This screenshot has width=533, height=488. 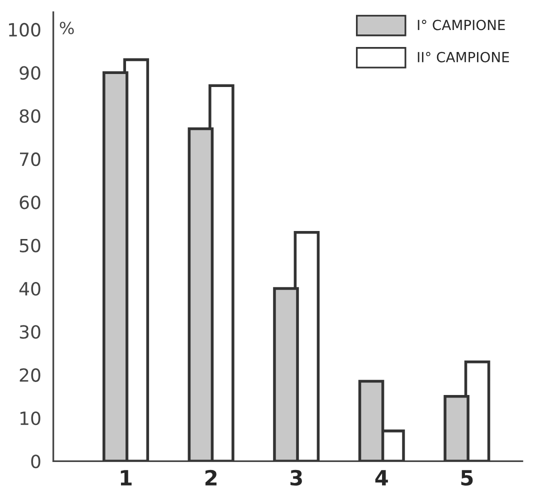 What do you see at coordinates (24, 29) in the screenshot?
I see `y-tick-label: 100` at bounding box center [24, 29].